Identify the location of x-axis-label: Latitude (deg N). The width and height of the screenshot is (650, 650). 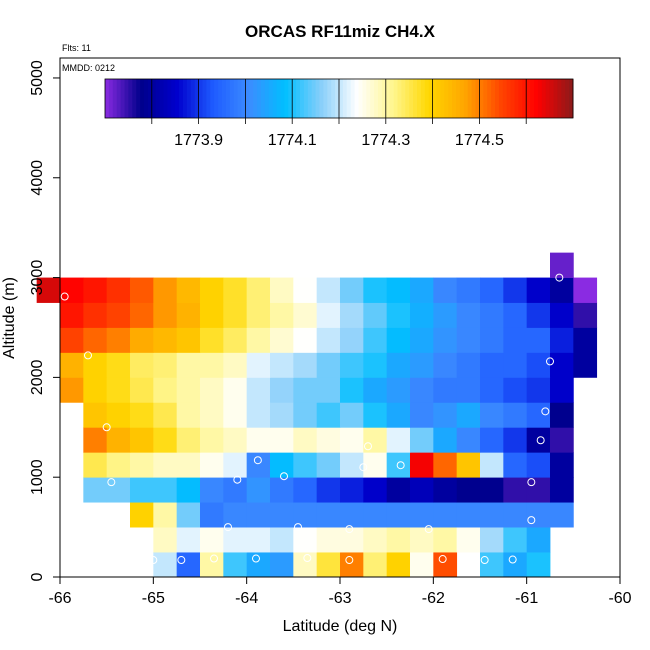
(340, 626).